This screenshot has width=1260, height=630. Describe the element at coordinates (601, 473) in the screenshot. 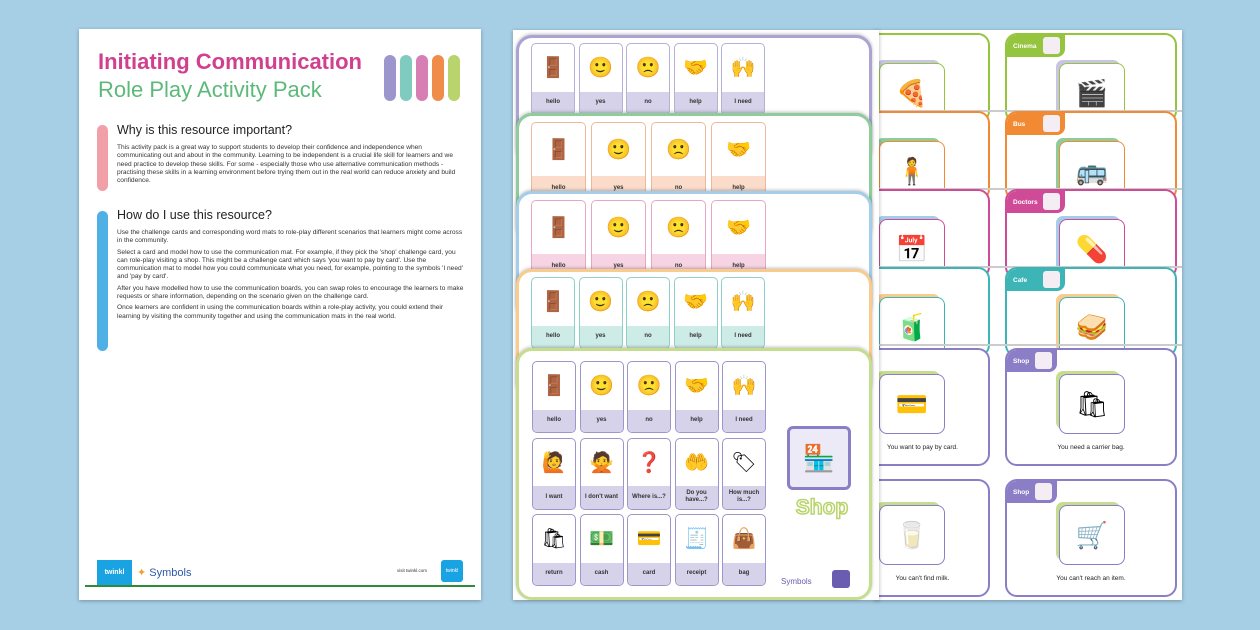

I see `symbol-cell: 🙅 I don't want` at that location.